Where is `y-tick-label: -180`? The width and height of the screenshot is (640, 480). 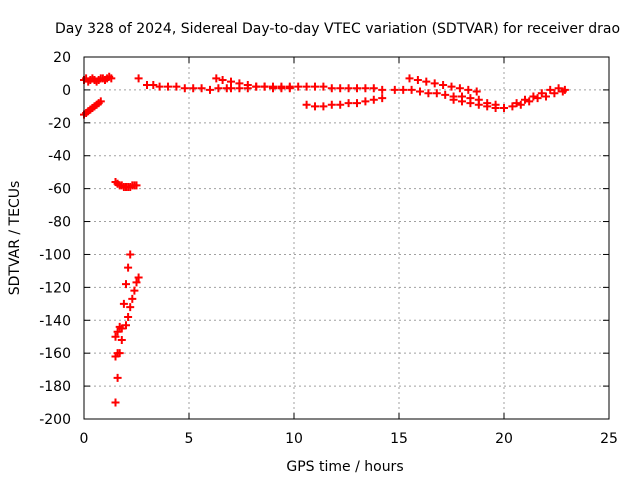
y-tick-label: -180 is located at coordinates (55, 387).